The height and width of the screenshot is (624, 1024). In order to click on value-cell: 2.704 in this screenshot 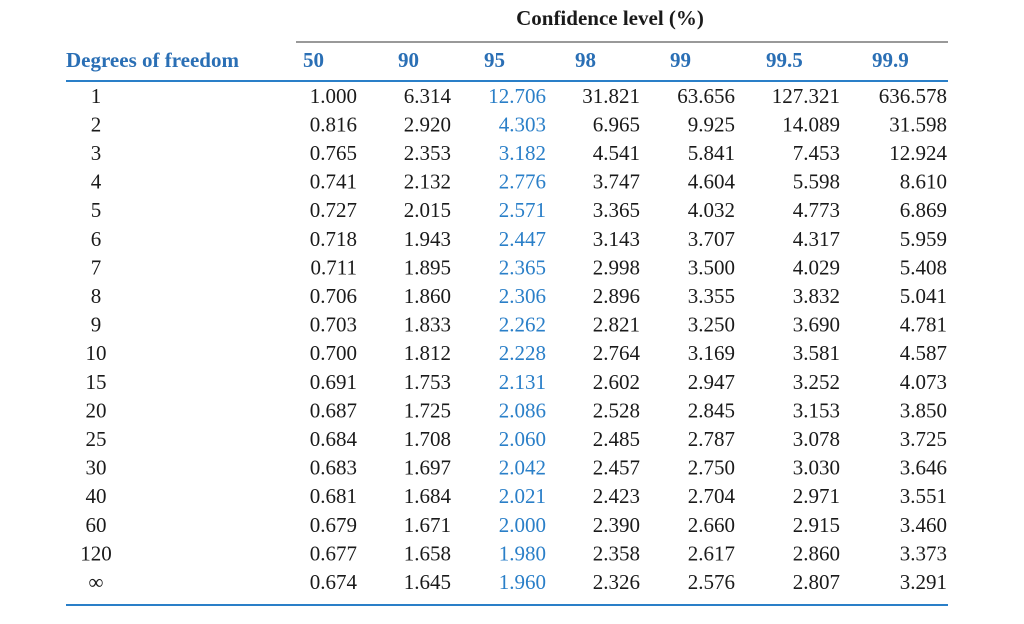, I will do `click(712, 496)`.